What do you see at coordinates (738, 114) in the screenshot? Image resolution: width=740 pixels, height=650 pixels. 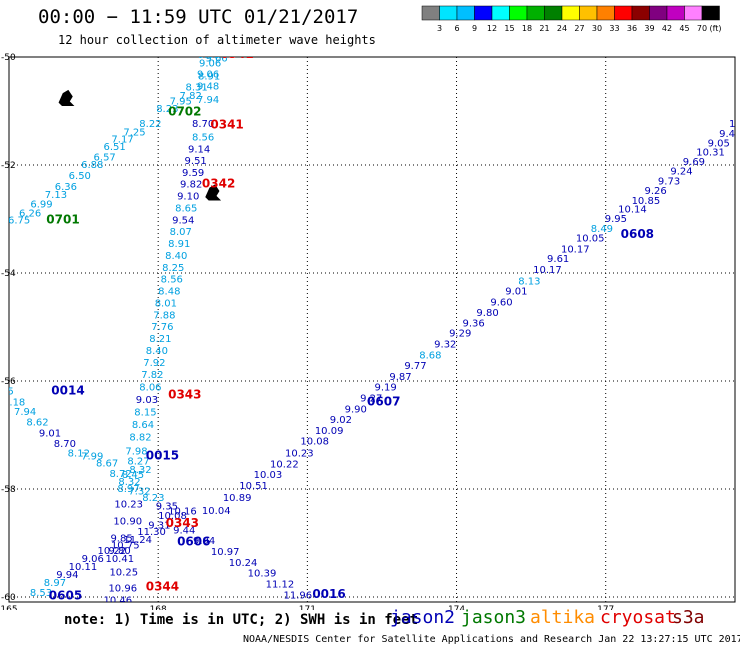 I see `wave-height-value: 10.6` at bounding box center [738, 114].